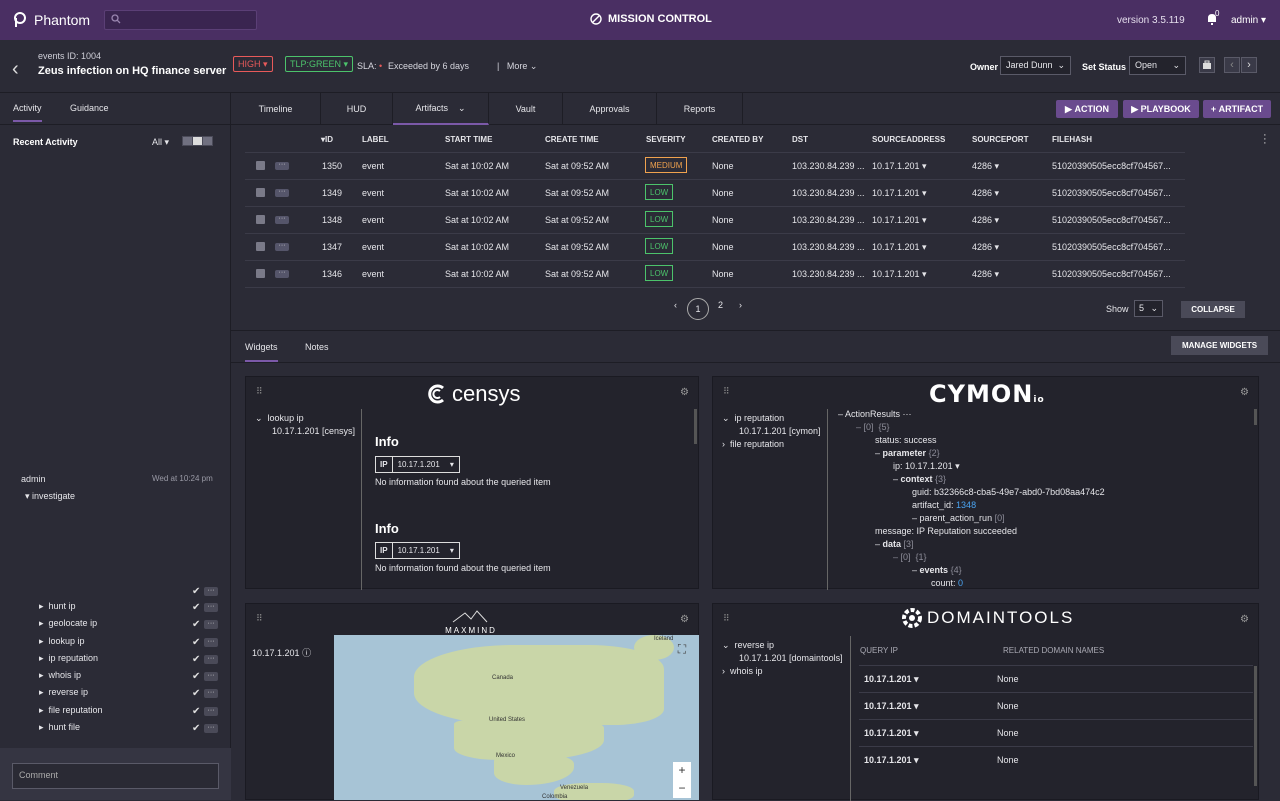 This screenshot has height=801, width=1280. Describe the element at coordinates (60, 675) in the screenshot. I see `tree-item: ▸ whois ip` at that location.